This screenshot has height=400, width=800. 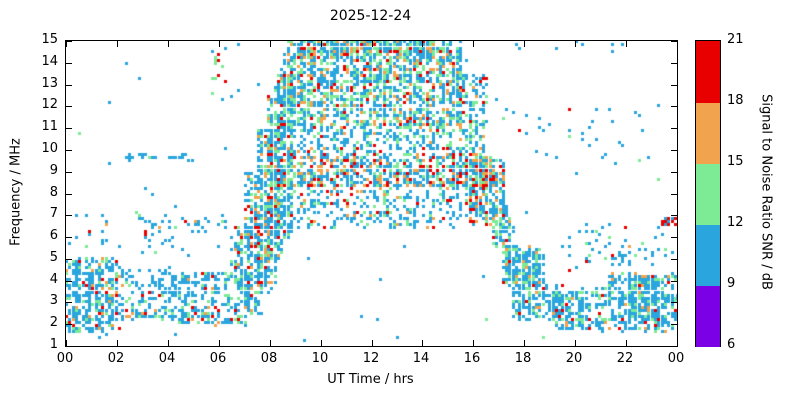 What do you see at coordinates (218, 358) in the screenshot?
I see `x-tick-label: 06` at bounding box center [218, 358].